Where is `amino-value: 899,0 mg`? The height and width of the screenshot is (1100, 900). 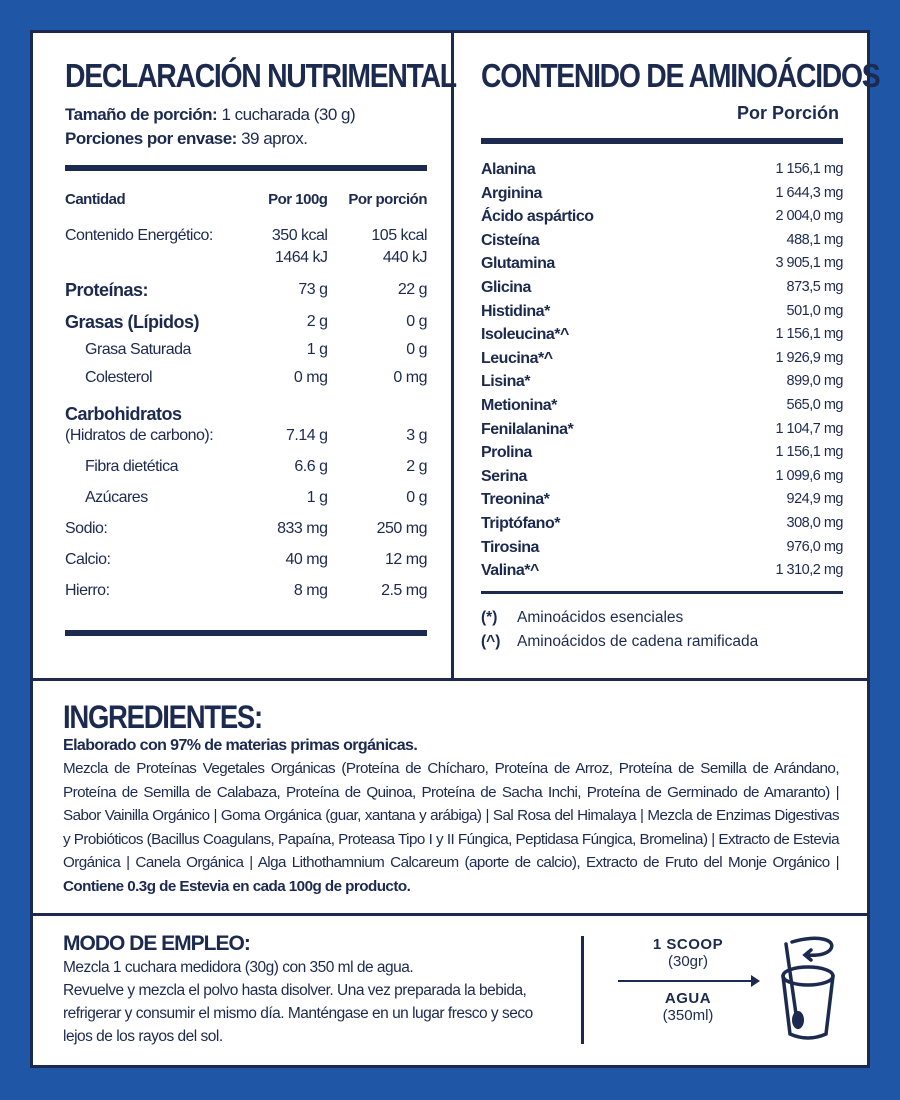
amino-value: 899,0 mg is located at coordinates (815, 381).